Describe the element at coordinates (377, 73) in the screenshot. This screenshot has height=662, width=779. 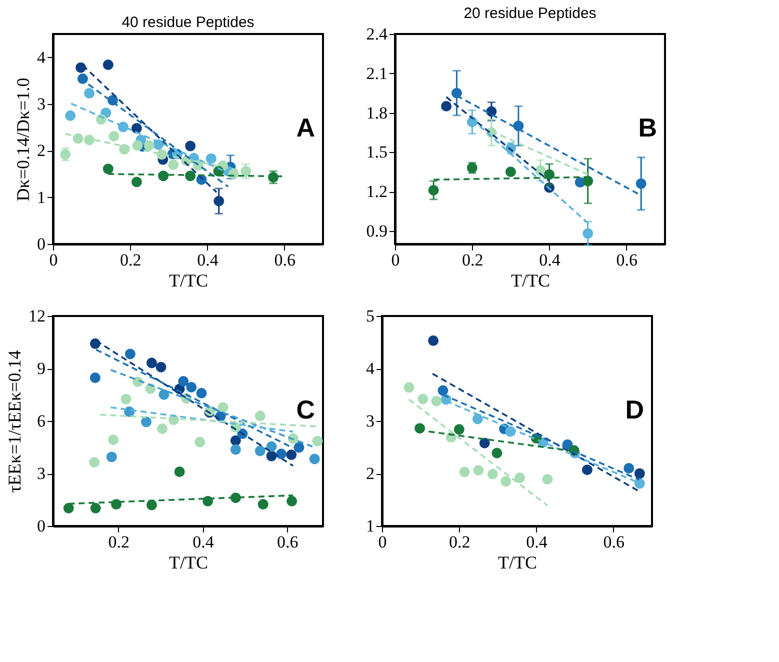
I see `y-tick-label: 2.1` at that location.